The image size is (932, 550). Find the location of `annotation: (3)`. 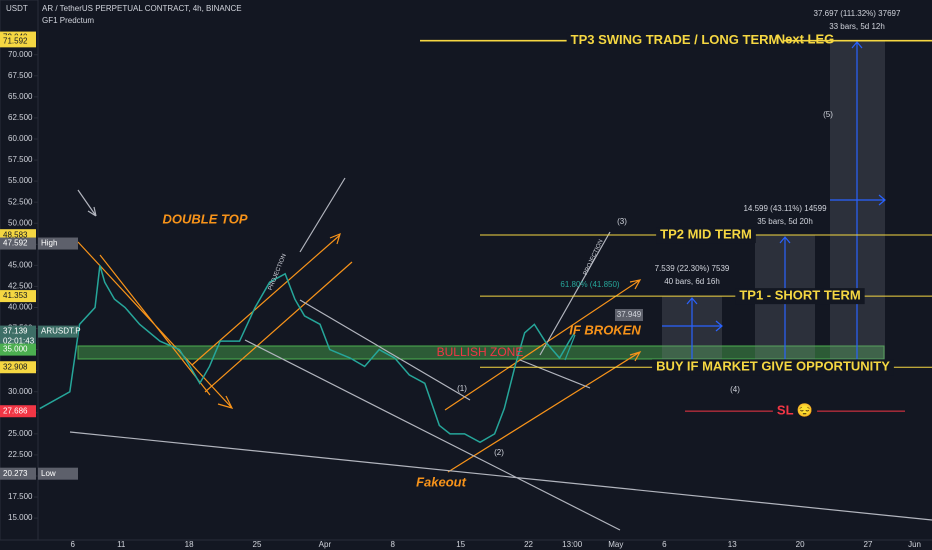

annotation: (3) is located at coordinates (622, 221).